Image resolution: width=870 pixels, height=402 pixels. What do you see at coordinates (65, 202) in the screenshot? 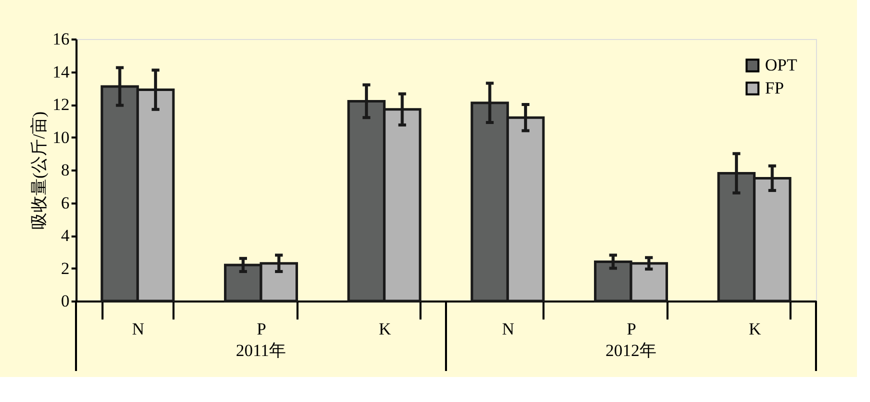
I see `y-tick-label: 6` at bounding box center [65, 202].